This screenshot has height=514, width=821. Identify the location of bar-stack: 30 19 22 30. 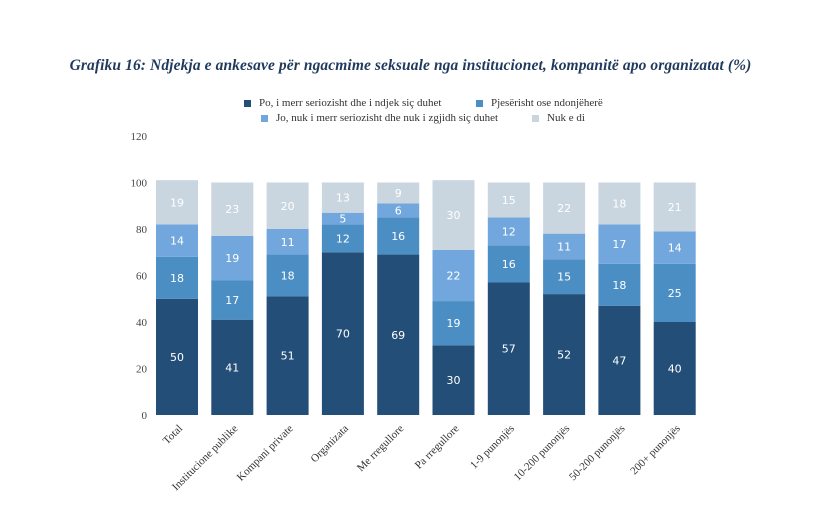
(453, 297).